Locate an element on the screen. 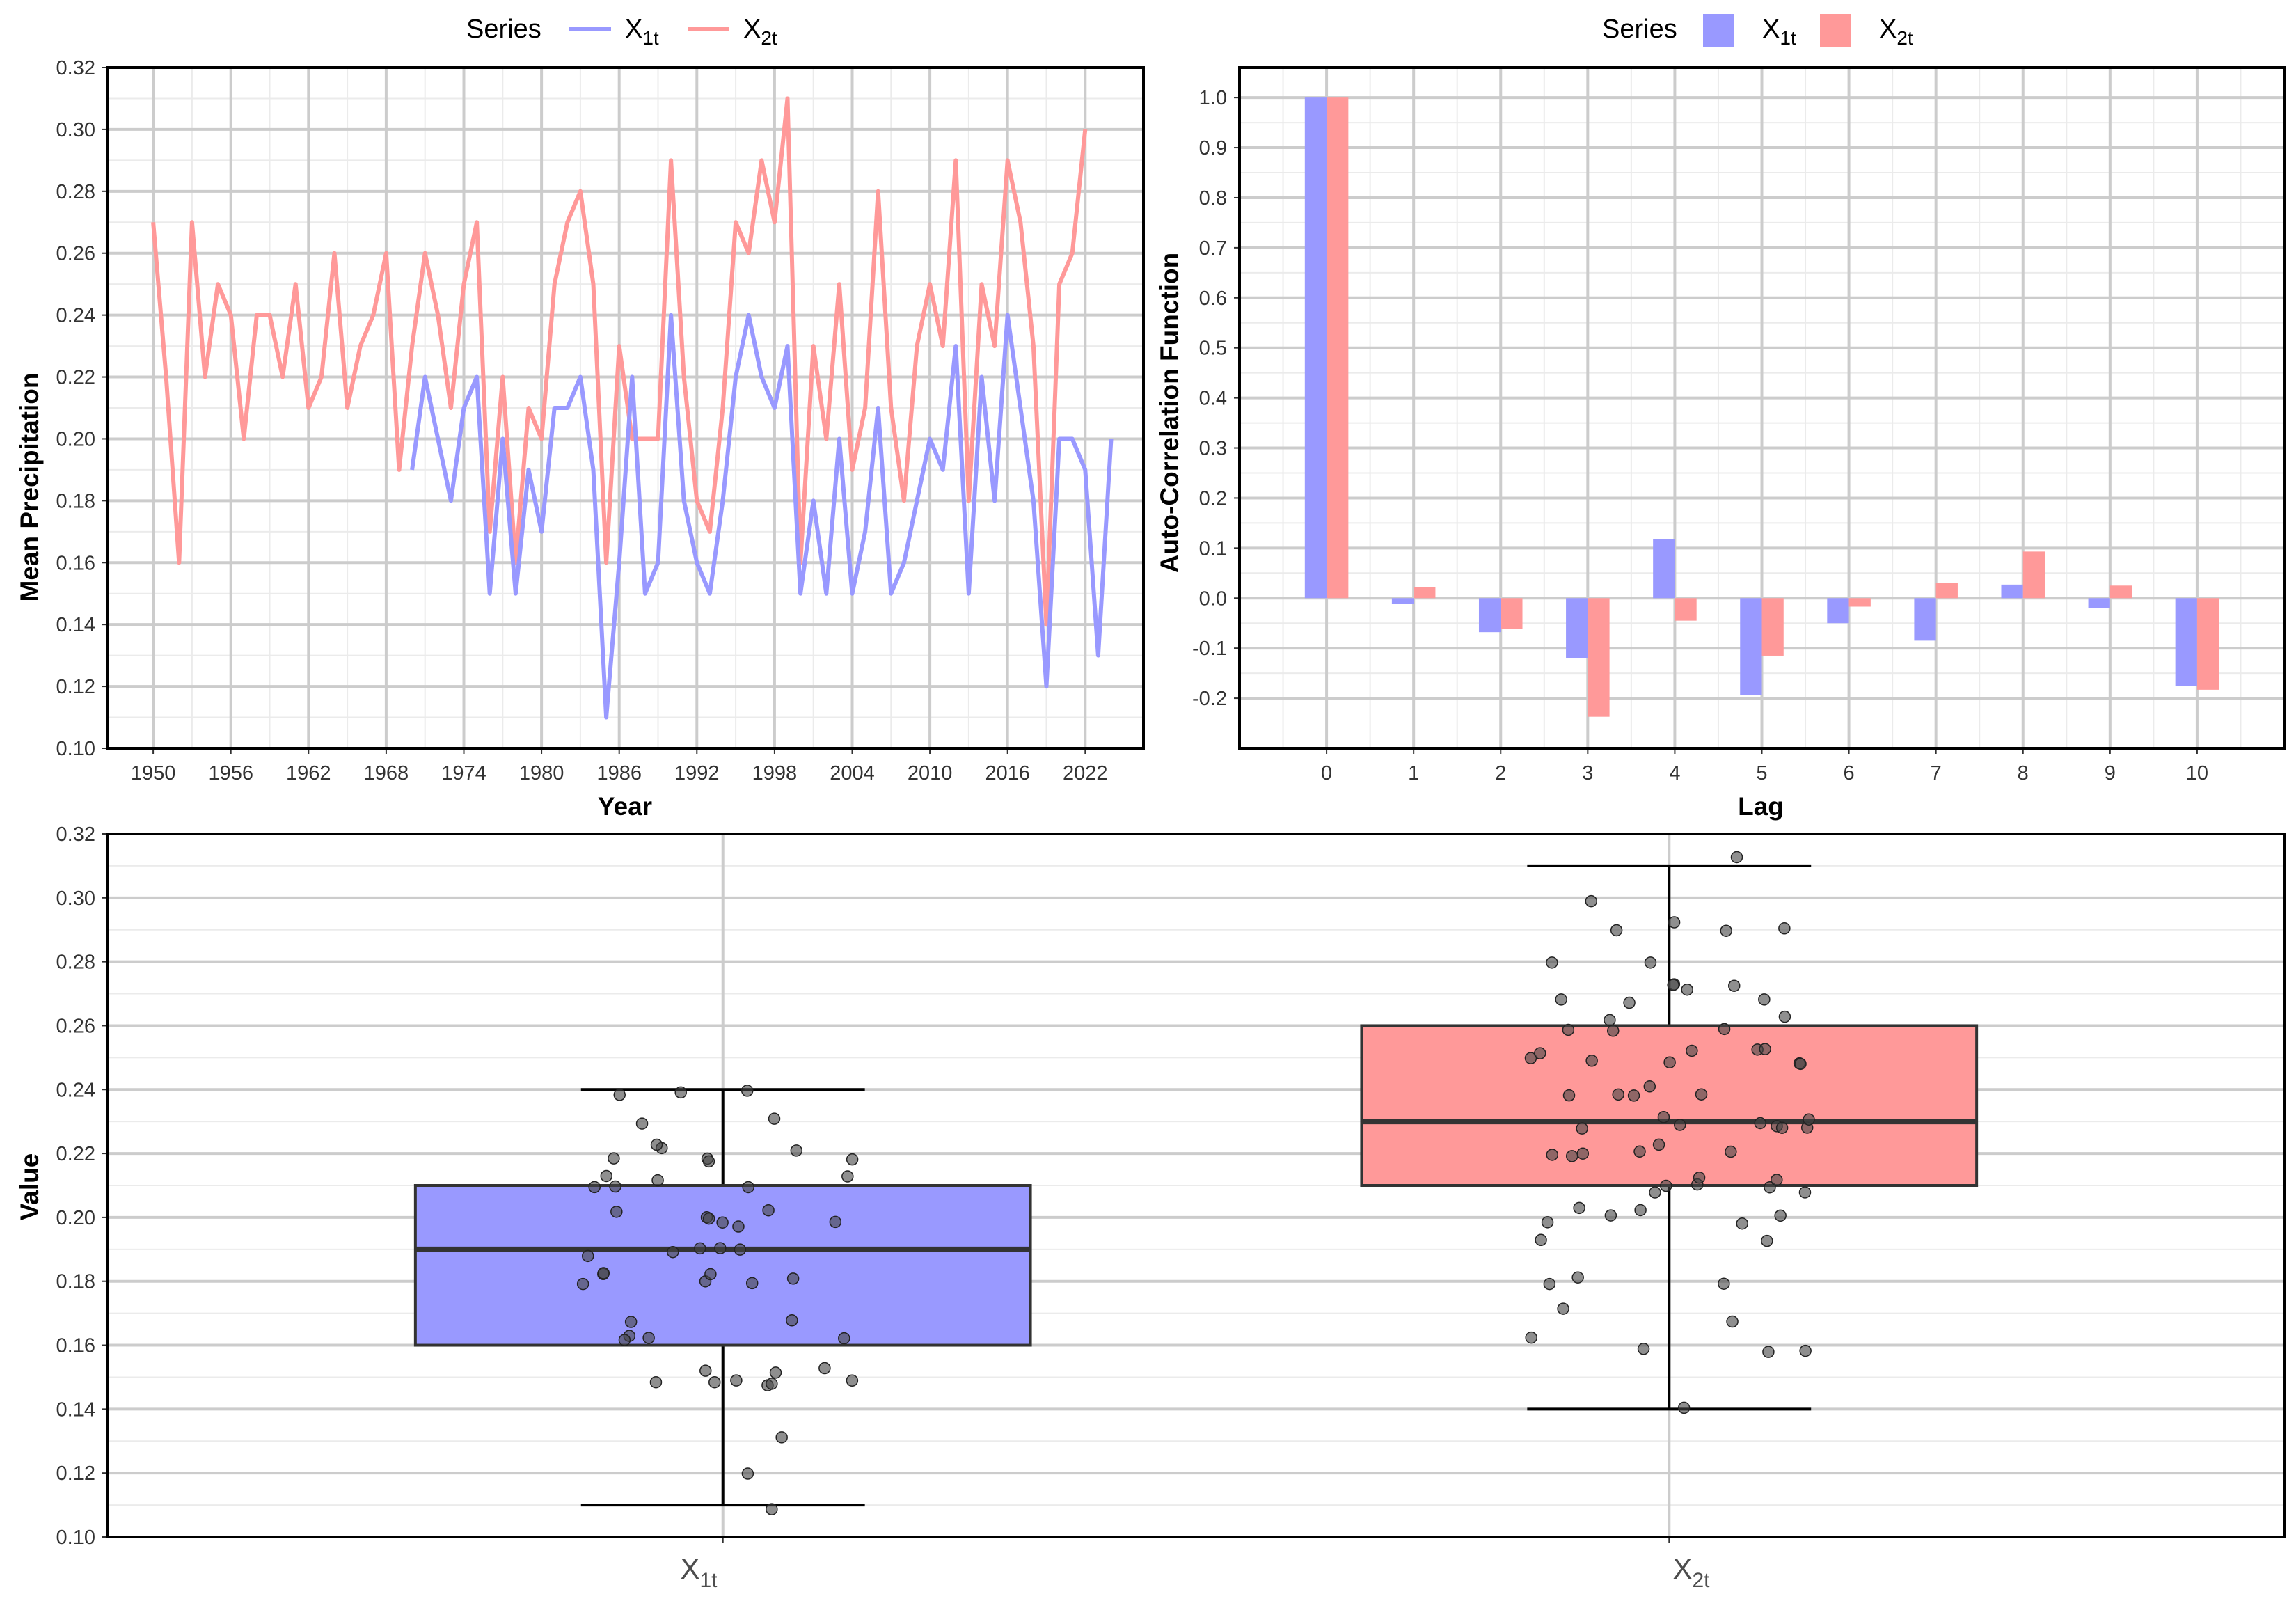  y-tick-label: 0.30 is located at coordinates (75, 899).